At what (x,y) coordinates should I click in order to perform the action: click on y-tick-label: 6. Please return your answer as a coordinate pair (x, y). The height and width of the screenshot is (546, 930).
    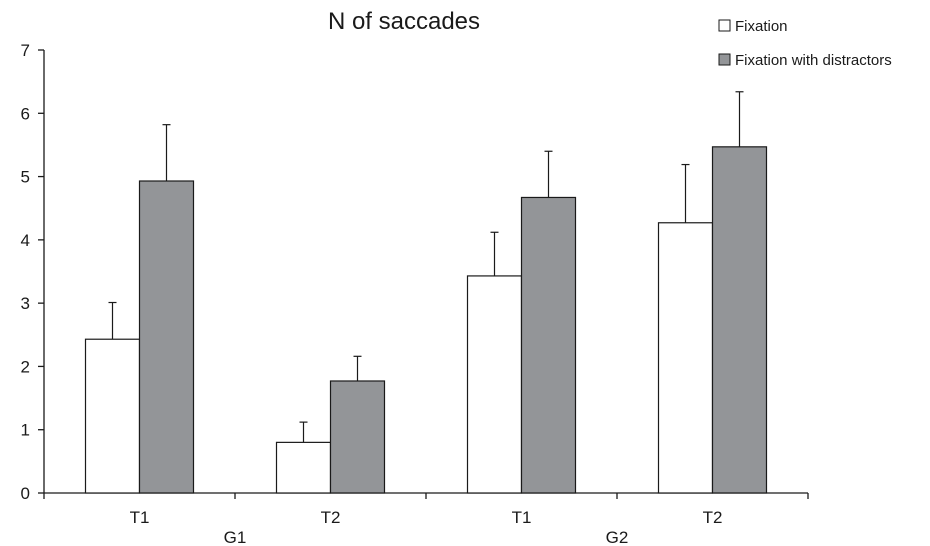
    Looking at the image, I should click on (25, 113).